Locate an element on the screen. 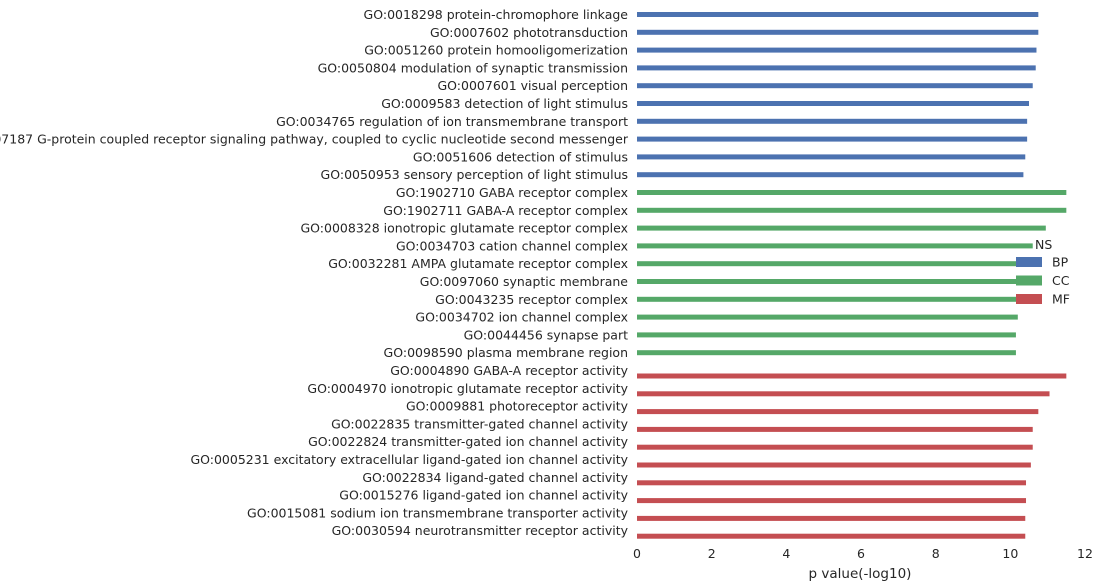 This screenshot has width=1097, height=587. x-tick-label: 6 is located at coordinates (861, 553).